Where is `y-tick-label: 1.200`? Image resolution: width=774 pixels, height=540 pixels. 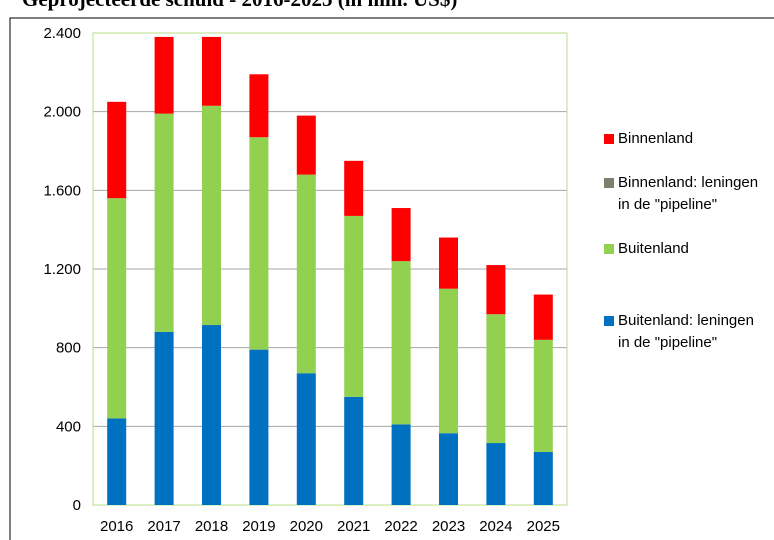
y-tick-label: 1.200 is located at coordinates (62, 269).